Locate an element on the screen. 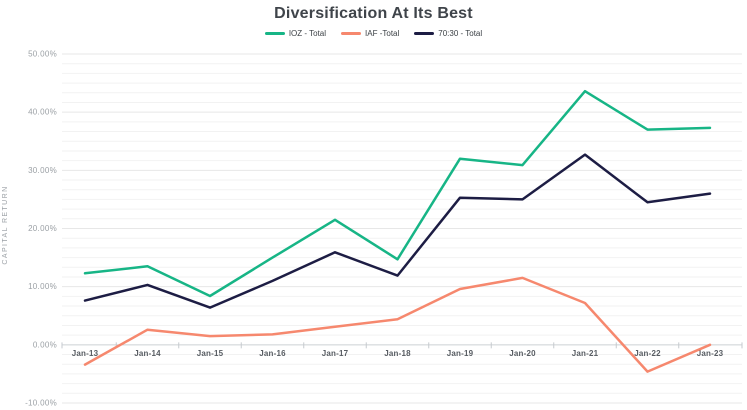 The image size is (747, 410). x-tick-label: Jan-15 is located at coordinates (210, 353).